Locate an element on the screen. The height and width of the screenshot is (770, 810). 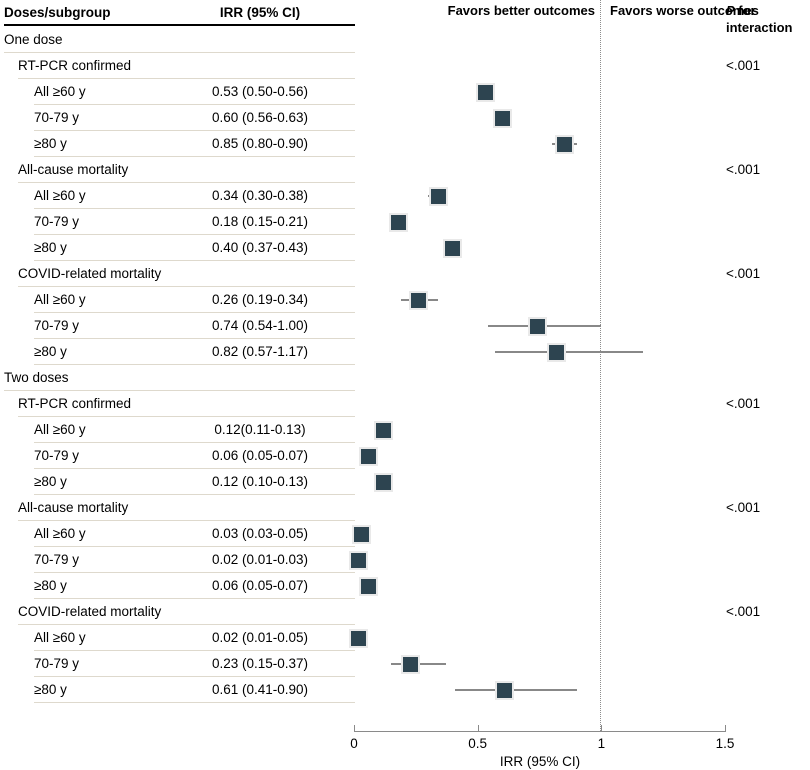
row-irr-value: 0.85 (0.80-0.90) is located at coordinates (260, 143).